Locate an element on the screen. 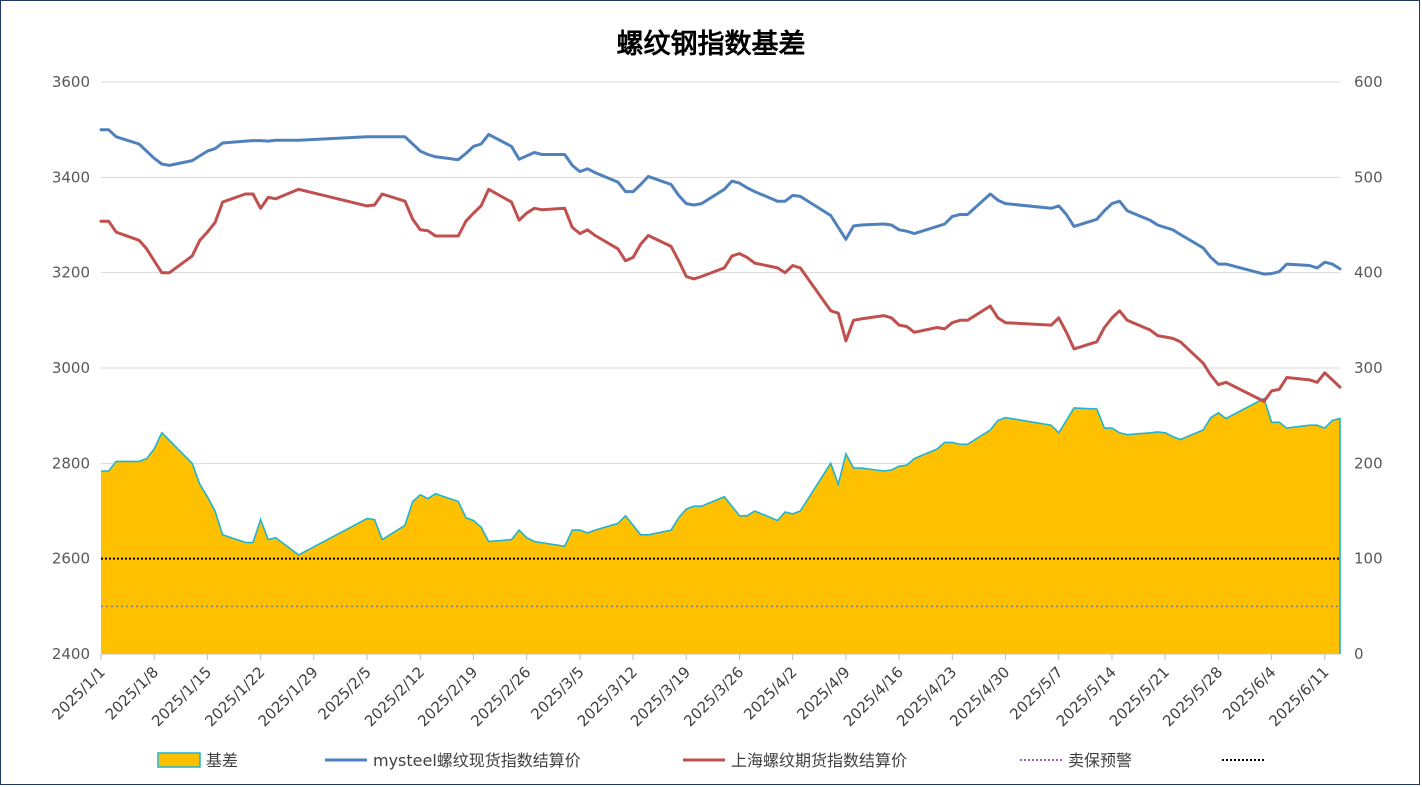 The width and height of the screenshot is (1422, 787). left-axis-tick-label: 2400 is located at coordinates (71, 654).